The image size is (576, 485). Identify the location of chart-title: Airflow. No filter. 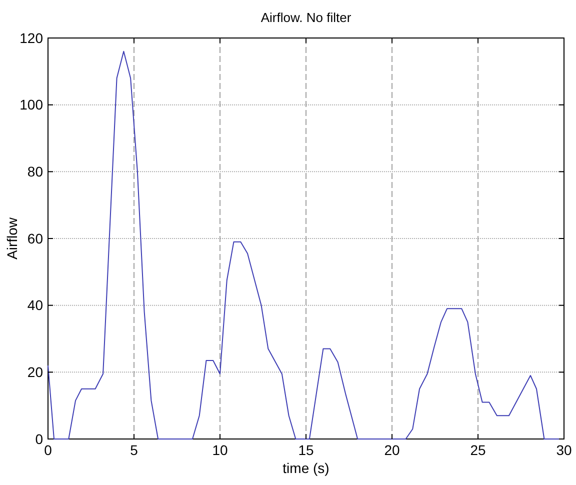
(306, 17).